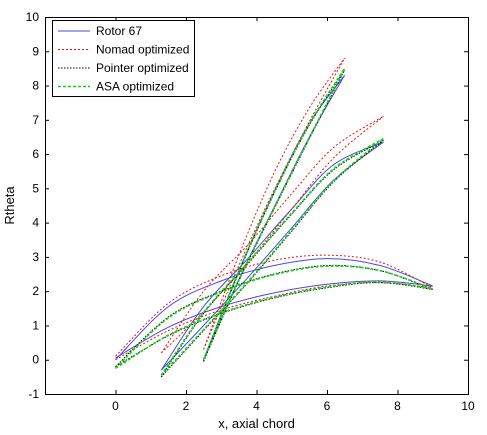 This screenshot has height=435, width=487. What do you see at coordinates (35, 291) in the screenshot?
I see `y-tick-label: 2` at bounding box center [35, 291].